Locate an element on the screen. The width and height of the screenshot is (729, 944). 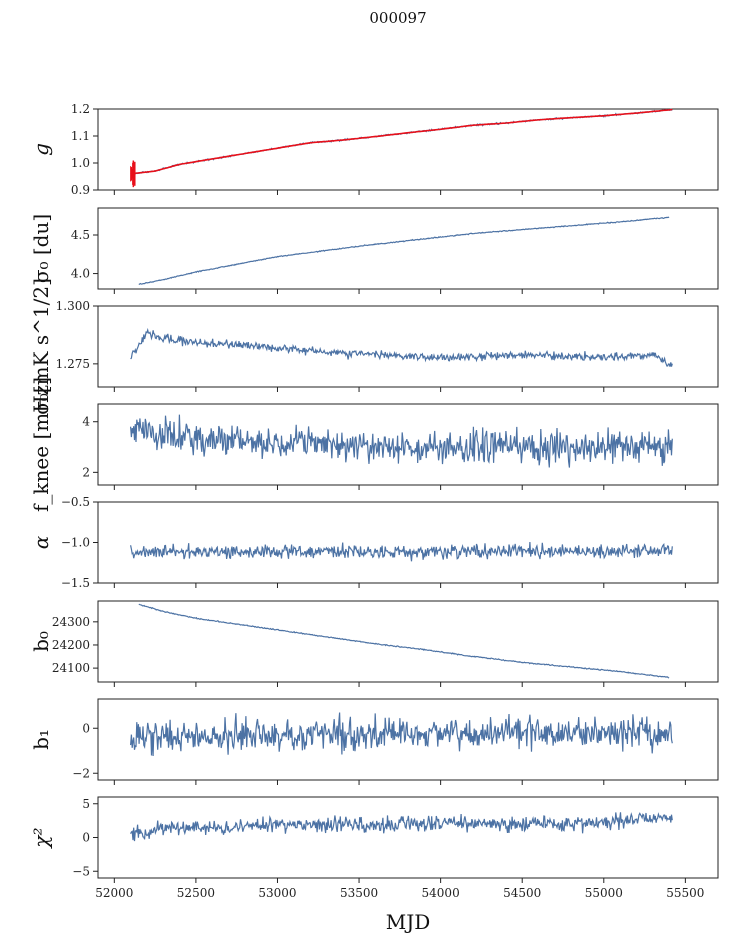
ytick-label-b0-1: 24200 is located at coordinates (71, 645).